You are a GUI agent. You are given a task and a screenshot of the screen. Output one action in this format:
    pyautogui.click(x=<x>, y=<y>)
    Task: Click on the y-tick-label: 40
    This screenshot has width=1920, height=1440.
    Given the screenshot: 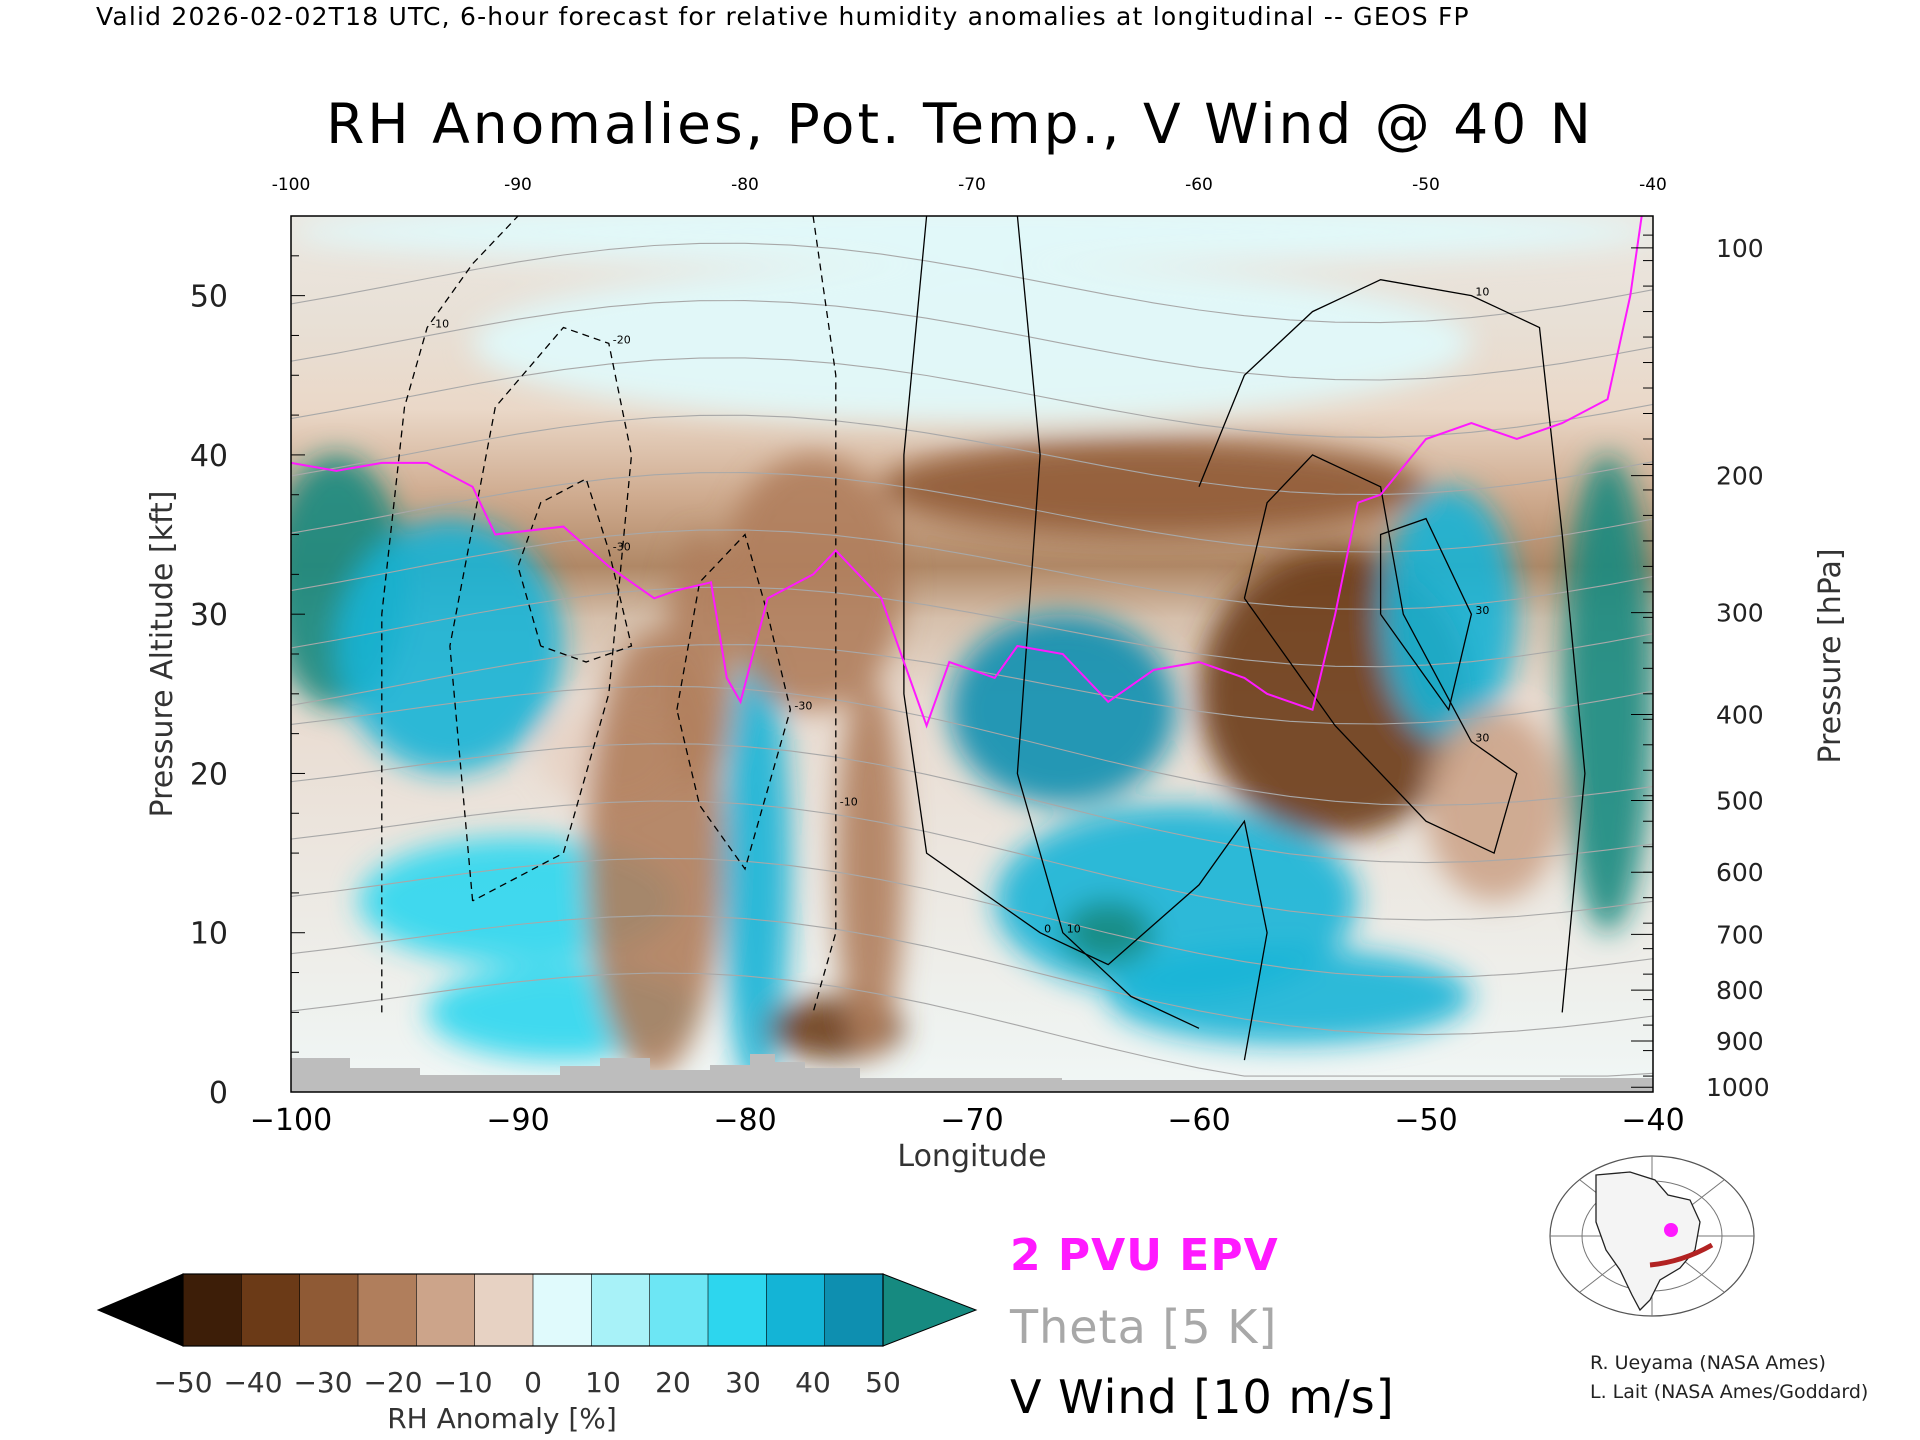 What is the action you would take?
    pyautogui.click(x=209, y=456)
    